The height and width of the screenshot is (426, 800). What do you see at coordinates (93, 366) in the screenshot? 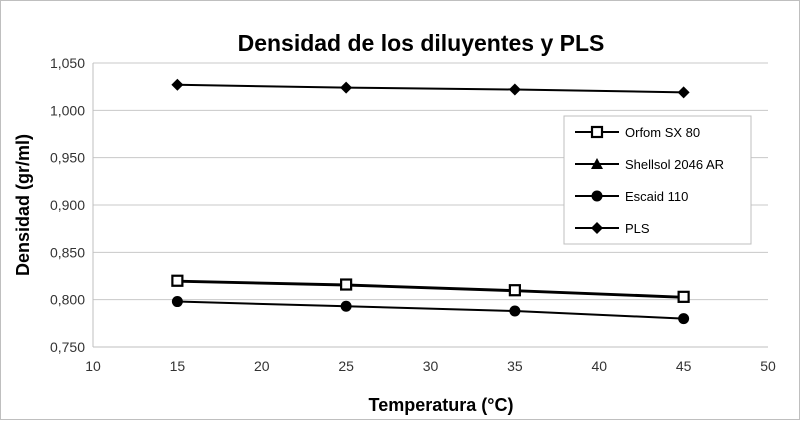
I see `x-tick-label: 10` at bounding box center [93, 366].